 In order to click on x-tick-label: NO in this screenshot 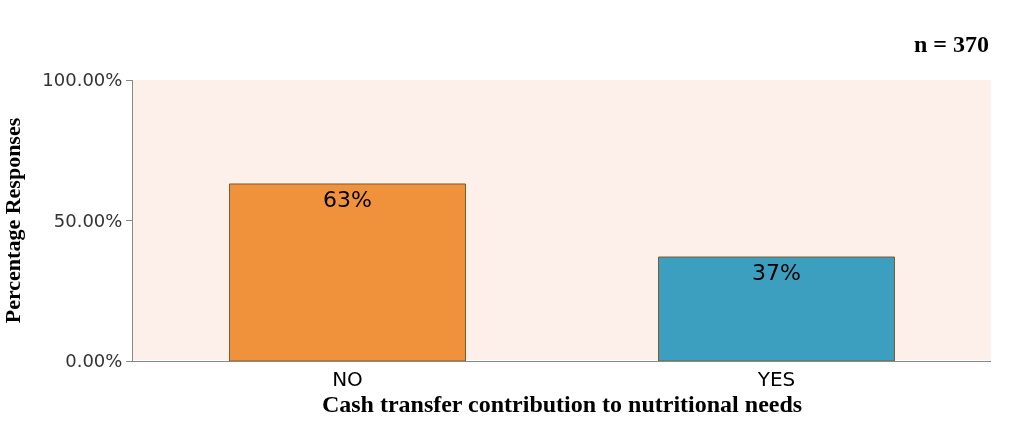, I will do `click(347, 379)`.